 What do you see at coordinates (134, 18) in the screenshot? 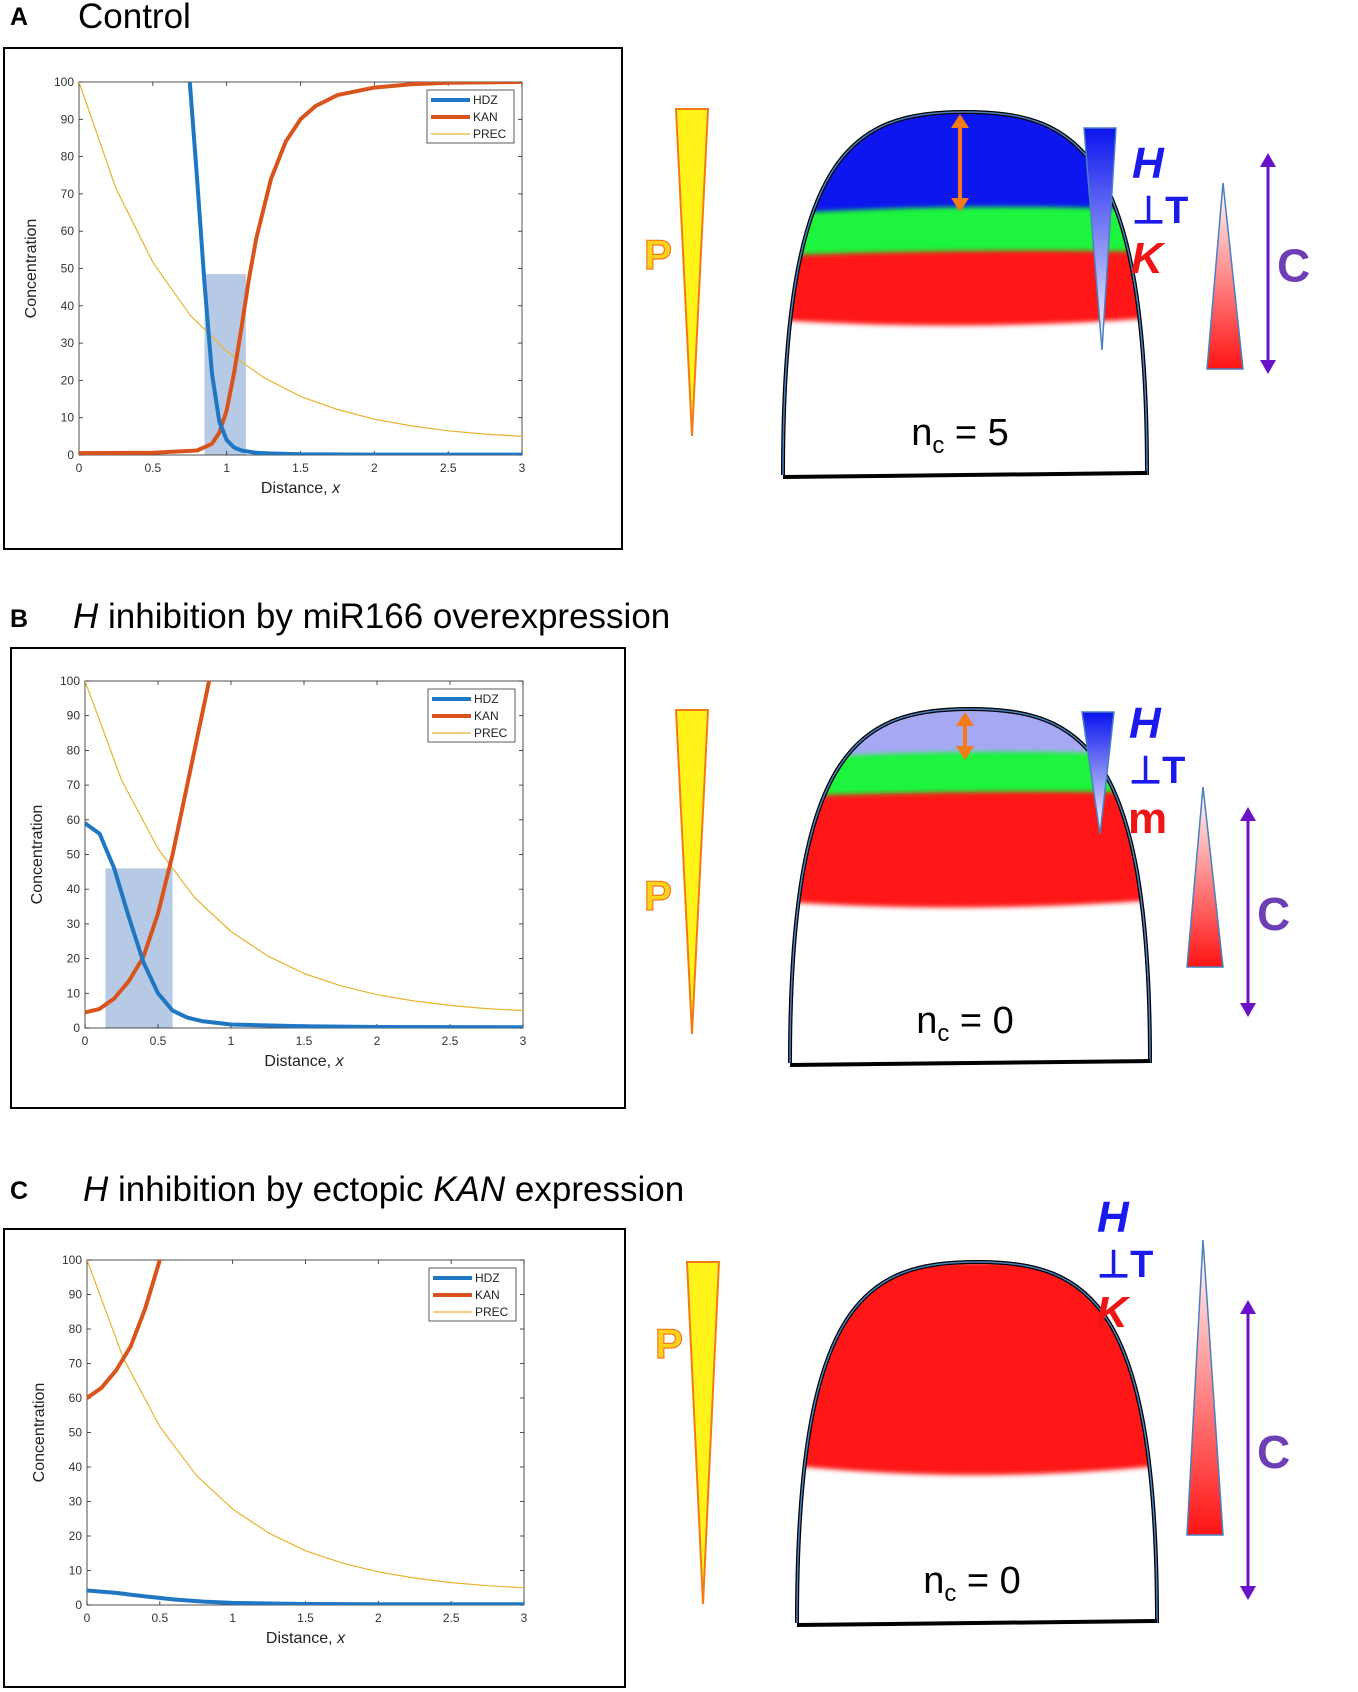
I see `panel-a-title-text: Control` at bounding box center [134, 18].